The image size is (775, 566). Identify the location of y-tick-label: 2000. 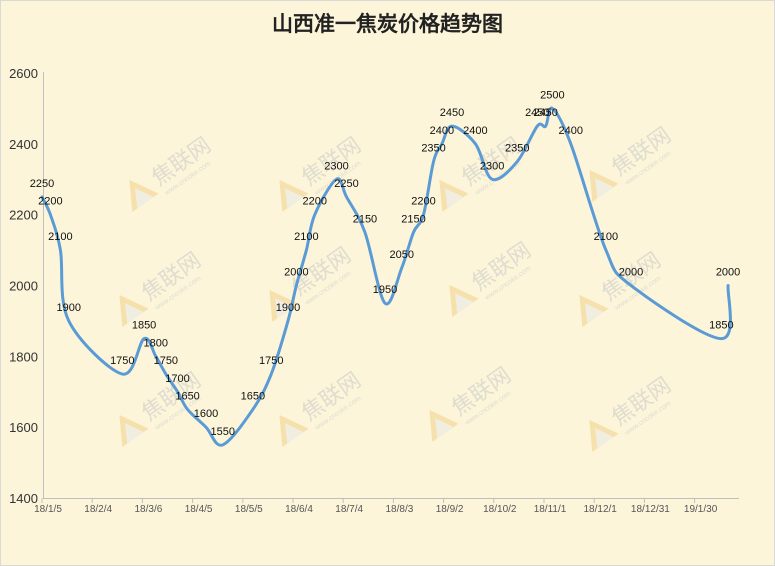
(23, 286).